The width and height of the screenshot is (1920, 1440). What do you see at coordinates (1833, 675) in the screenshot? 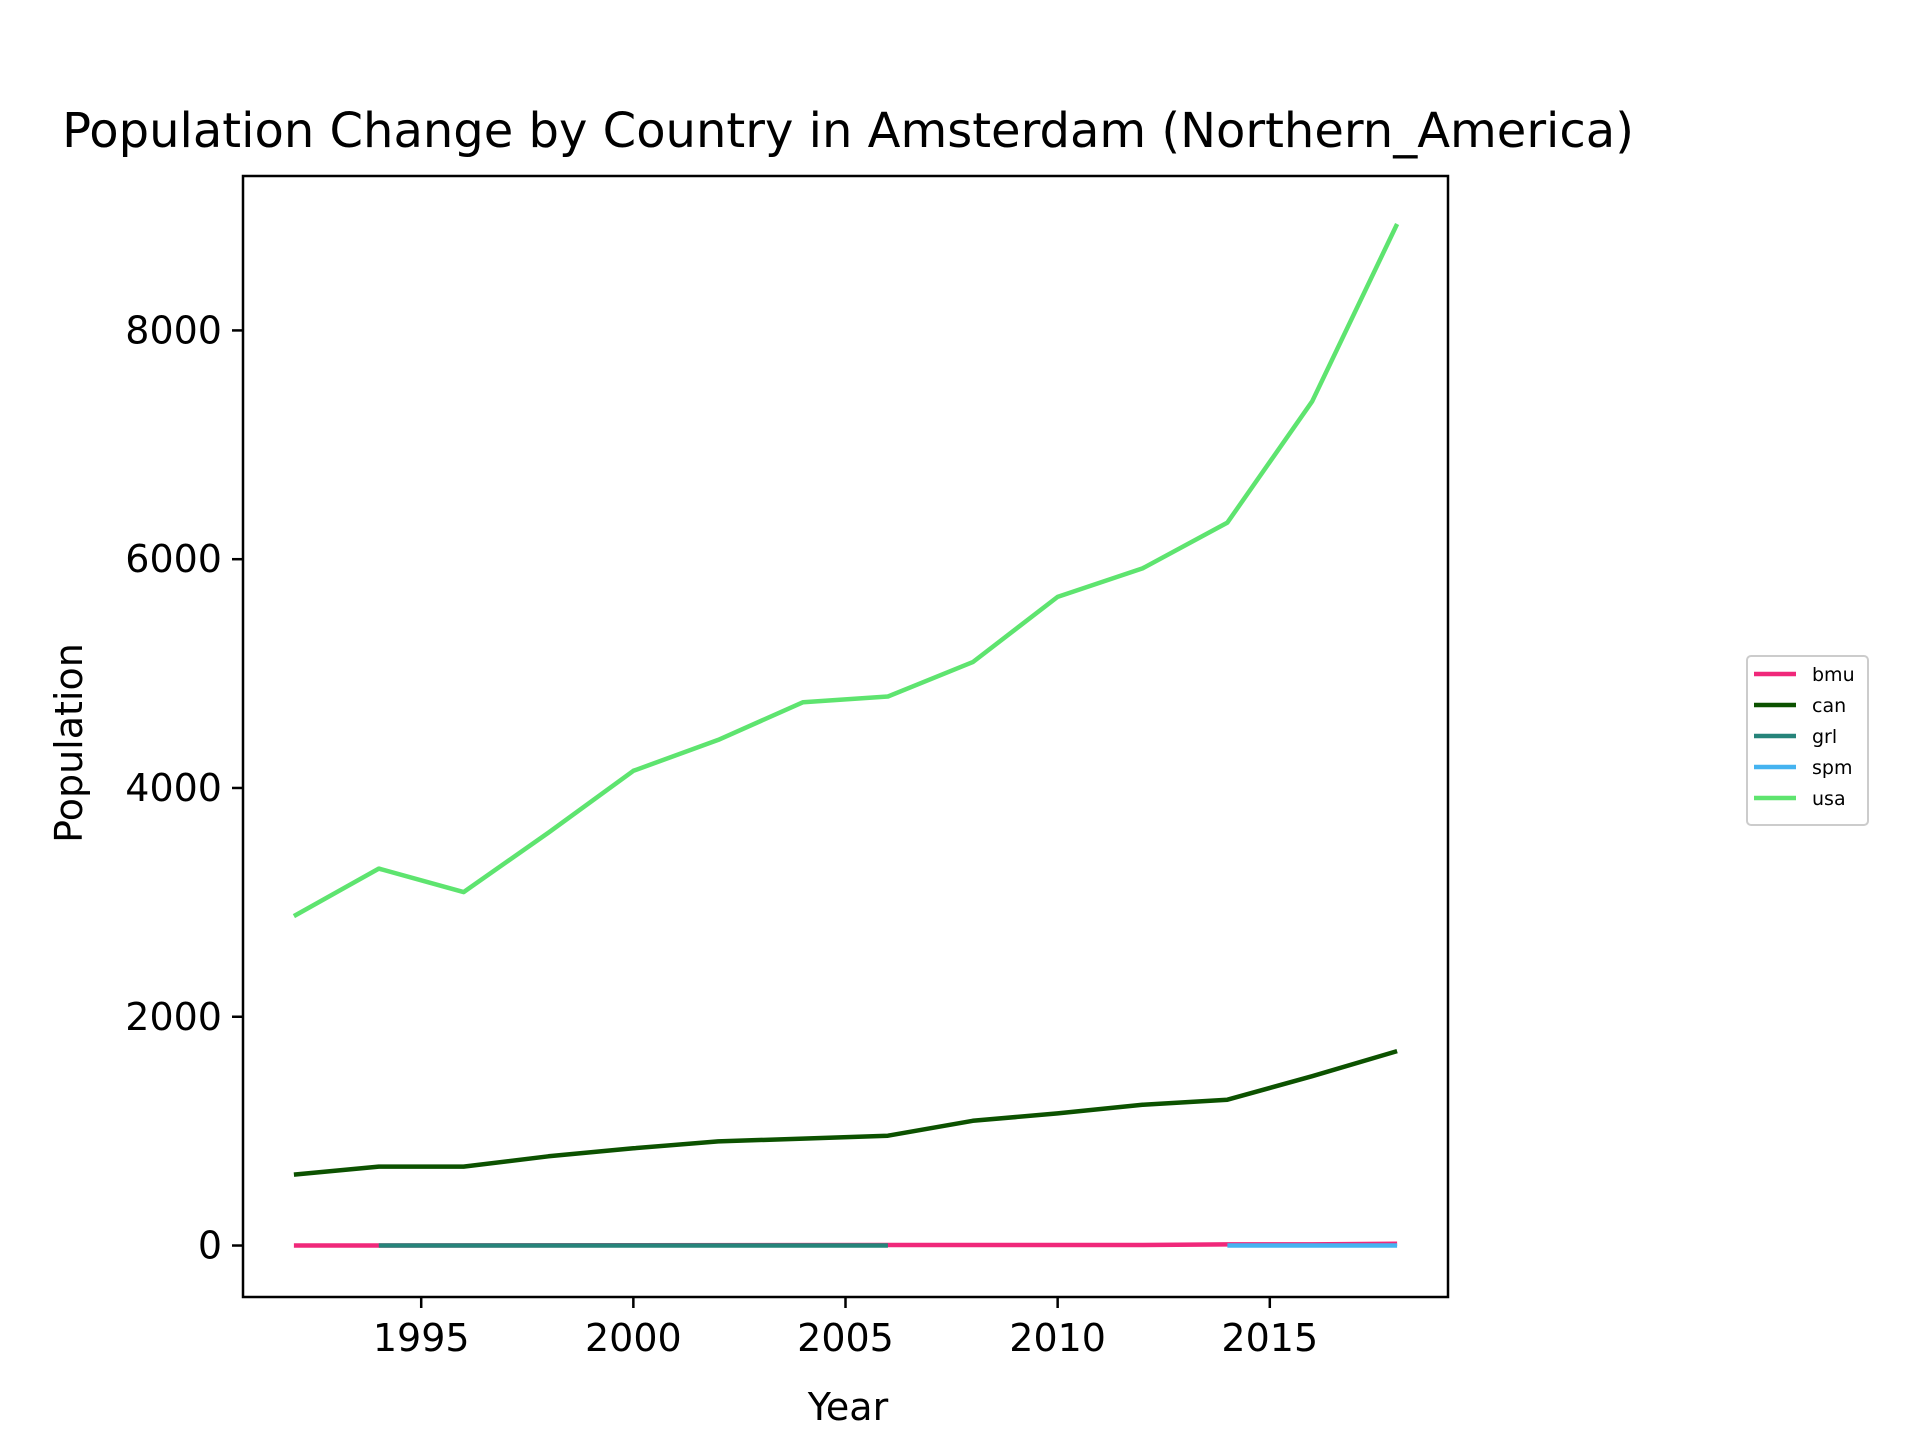
I see `legend-label-bmu: bmu` at bounding box center [1833, 675].